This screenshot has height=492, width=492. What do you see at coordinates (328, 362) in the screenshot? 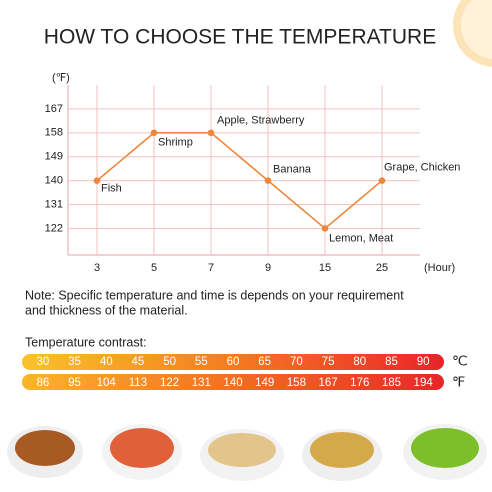
I see `scale-value: 75` at bounding box center [328, 362].